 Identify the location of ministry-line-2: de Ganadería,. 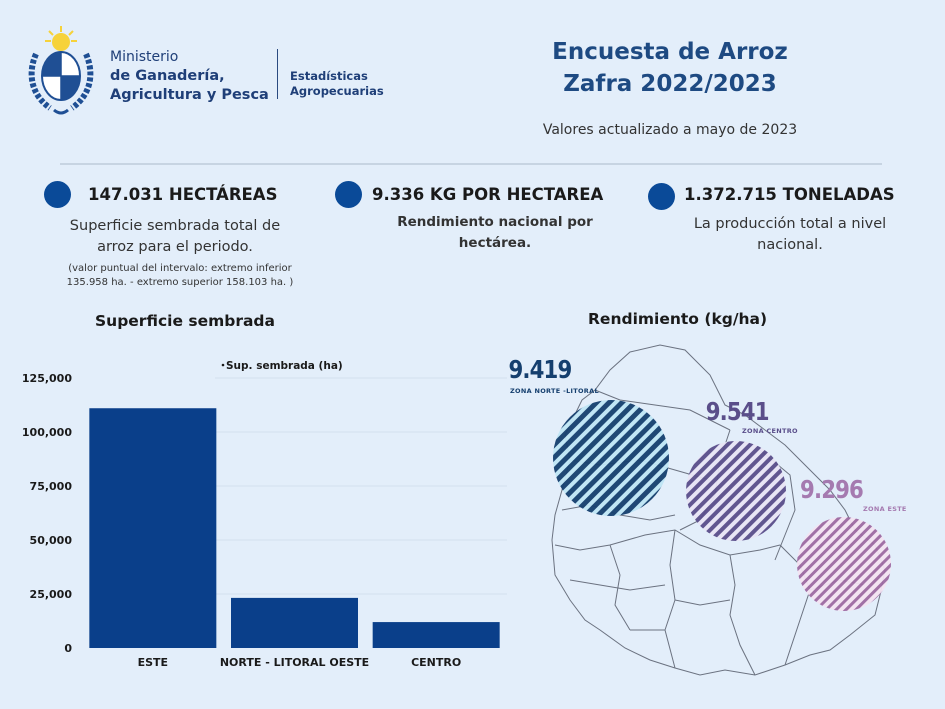
(167, 76).